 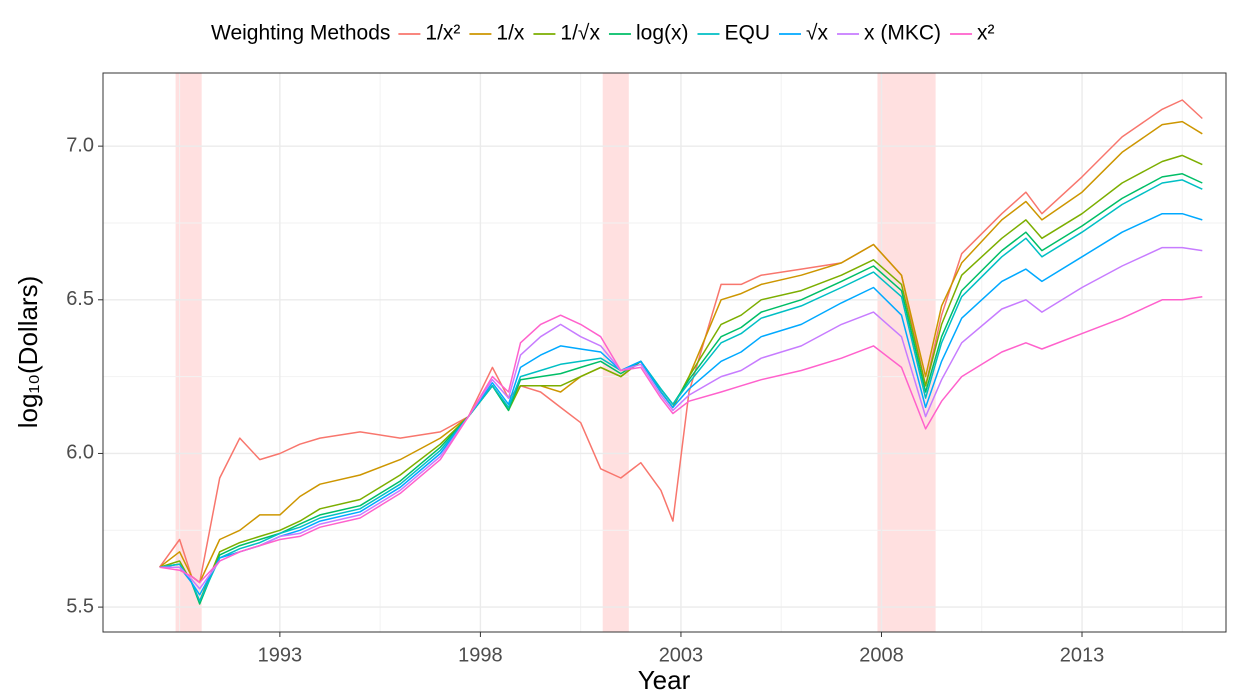 What do you see at coordinates (902, 33) in the screenshot?
I see `legend-label: x (MKC)` at bounding box center [902, 33].